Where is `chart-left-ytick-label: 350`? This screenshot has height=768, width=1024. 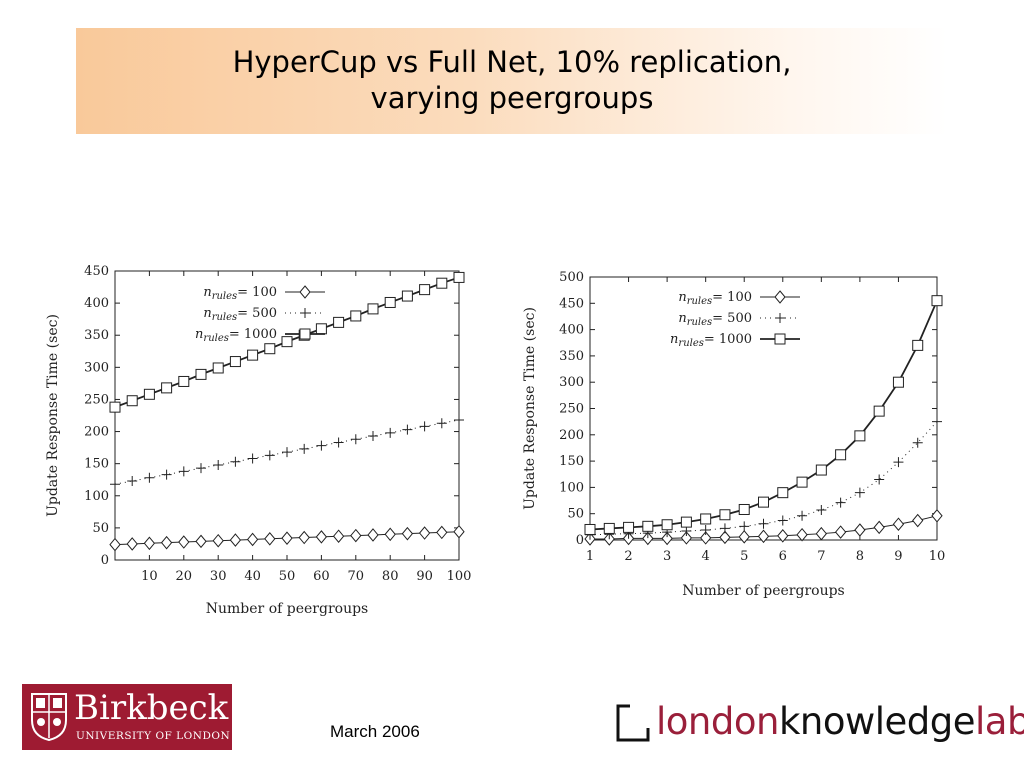
chart-left-ytick-label: 350 is located at coordinates (96, 335).